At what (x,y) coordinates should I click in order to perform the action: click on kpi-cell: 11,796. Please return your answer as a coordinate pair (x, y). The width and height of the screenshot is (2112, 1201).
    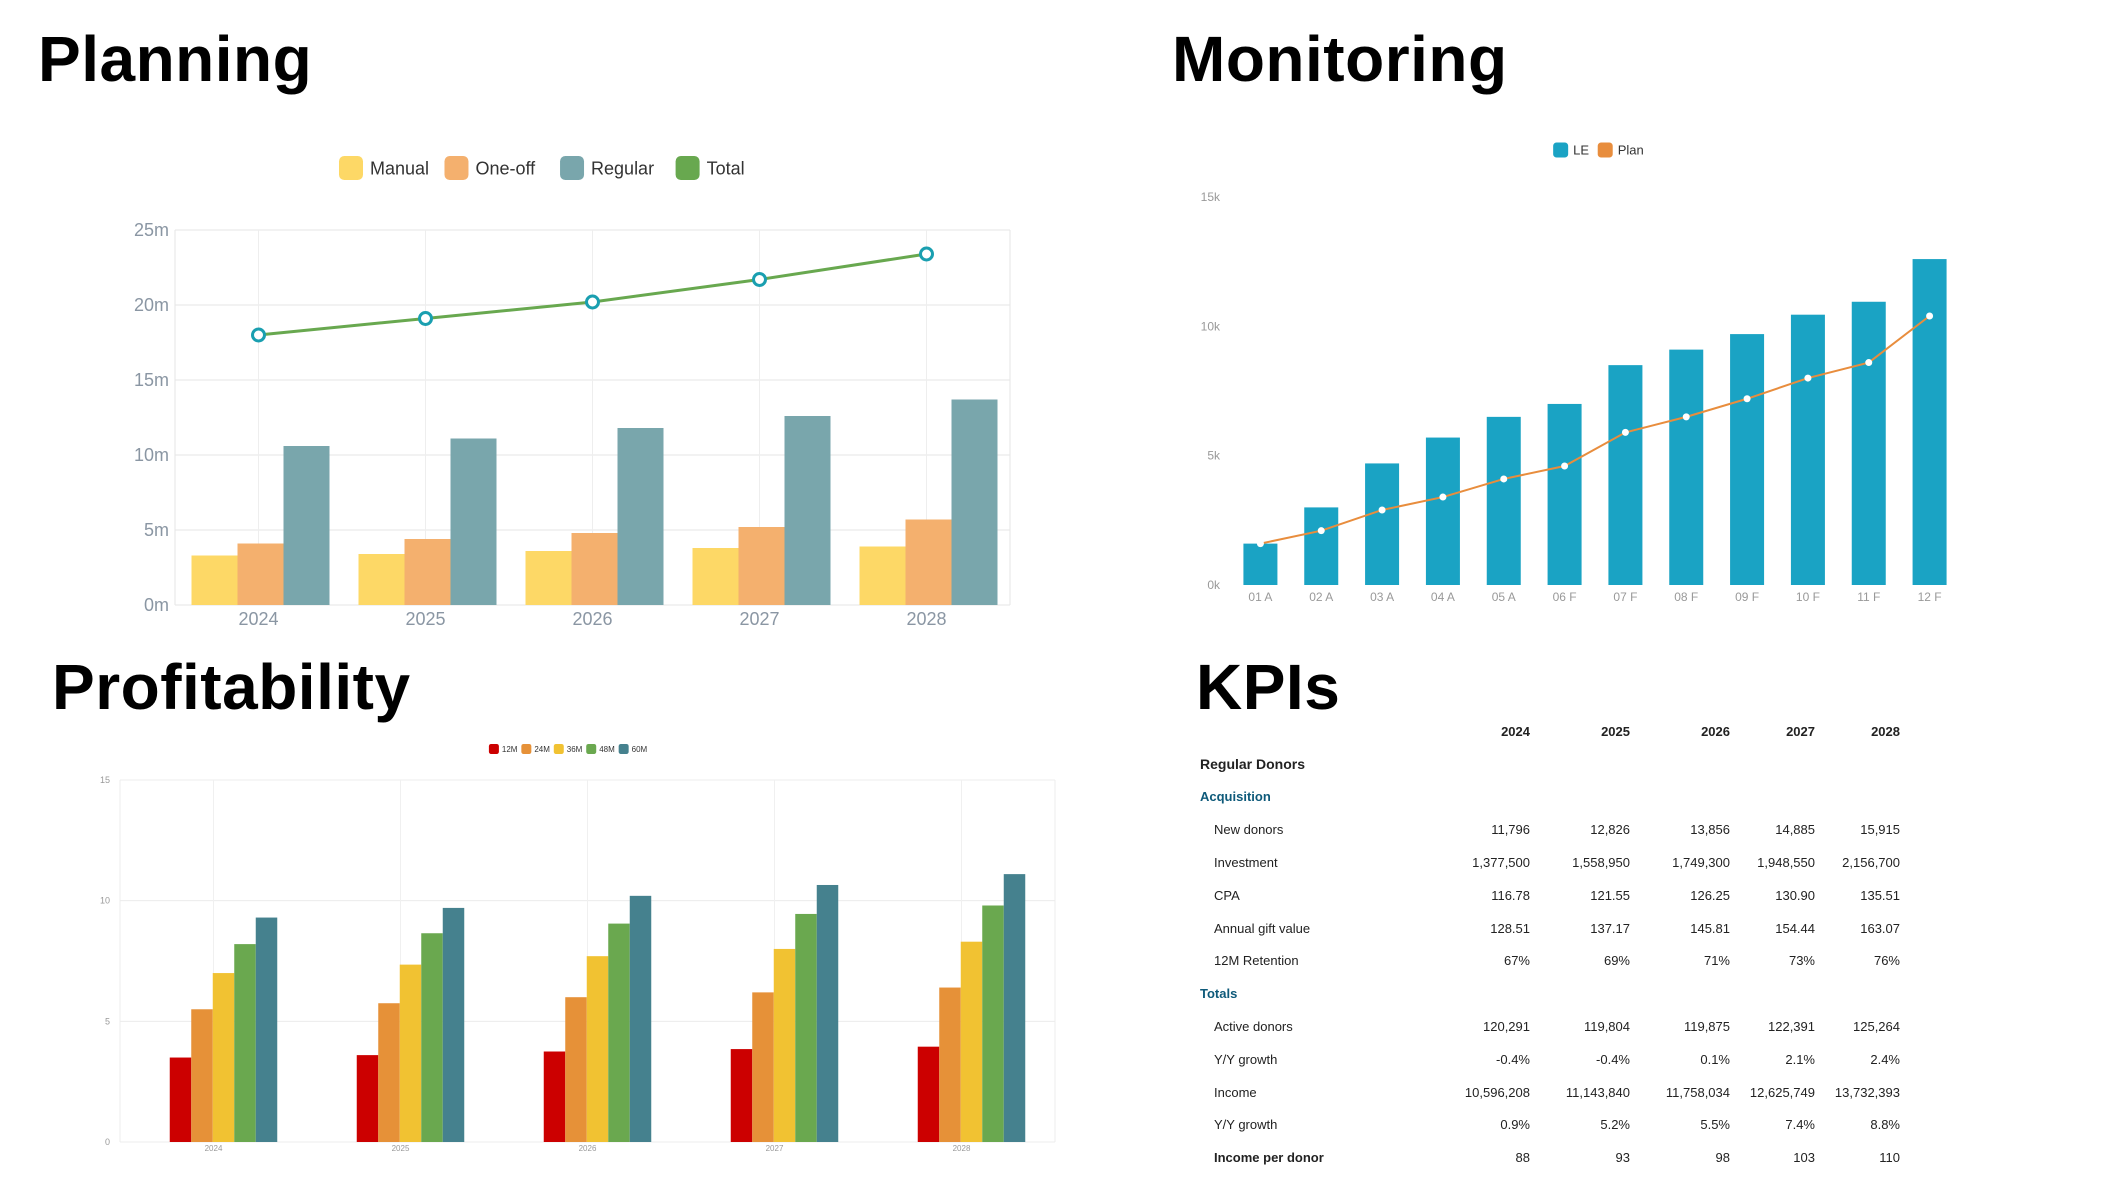
    Looking at the image, I should click on (1510, 830).